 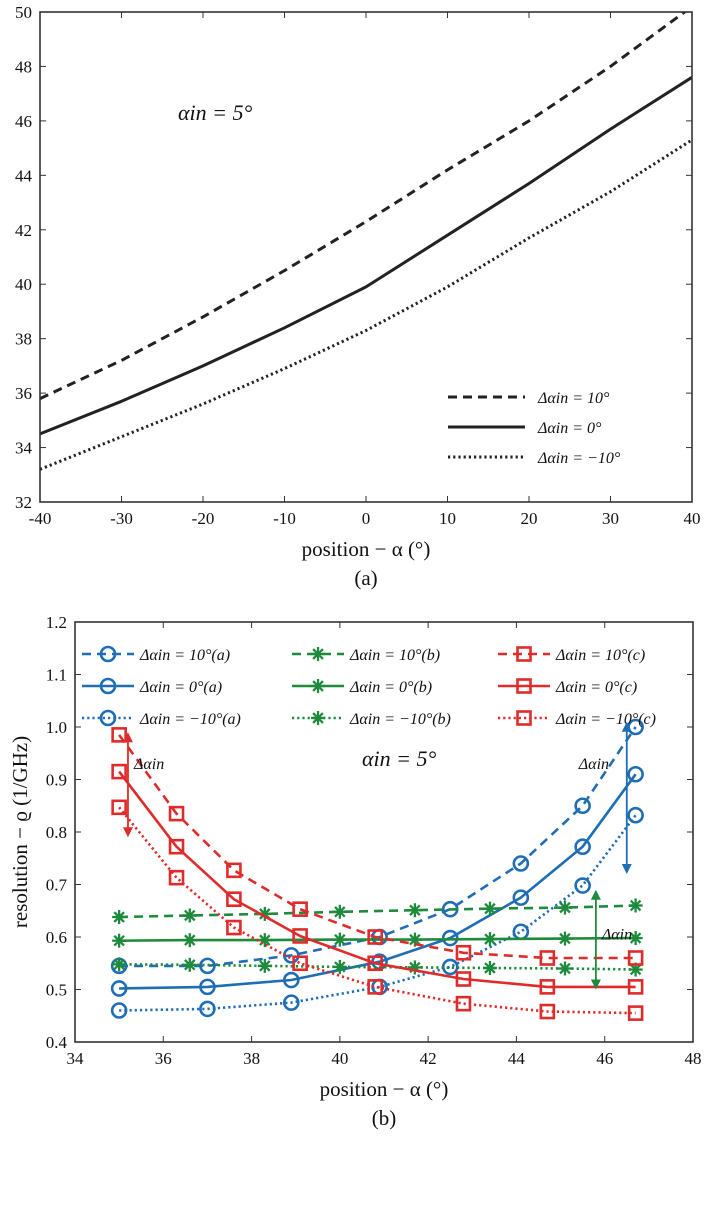 I want to click on data-point-3-1-stroke, so click(x=190, y=915).